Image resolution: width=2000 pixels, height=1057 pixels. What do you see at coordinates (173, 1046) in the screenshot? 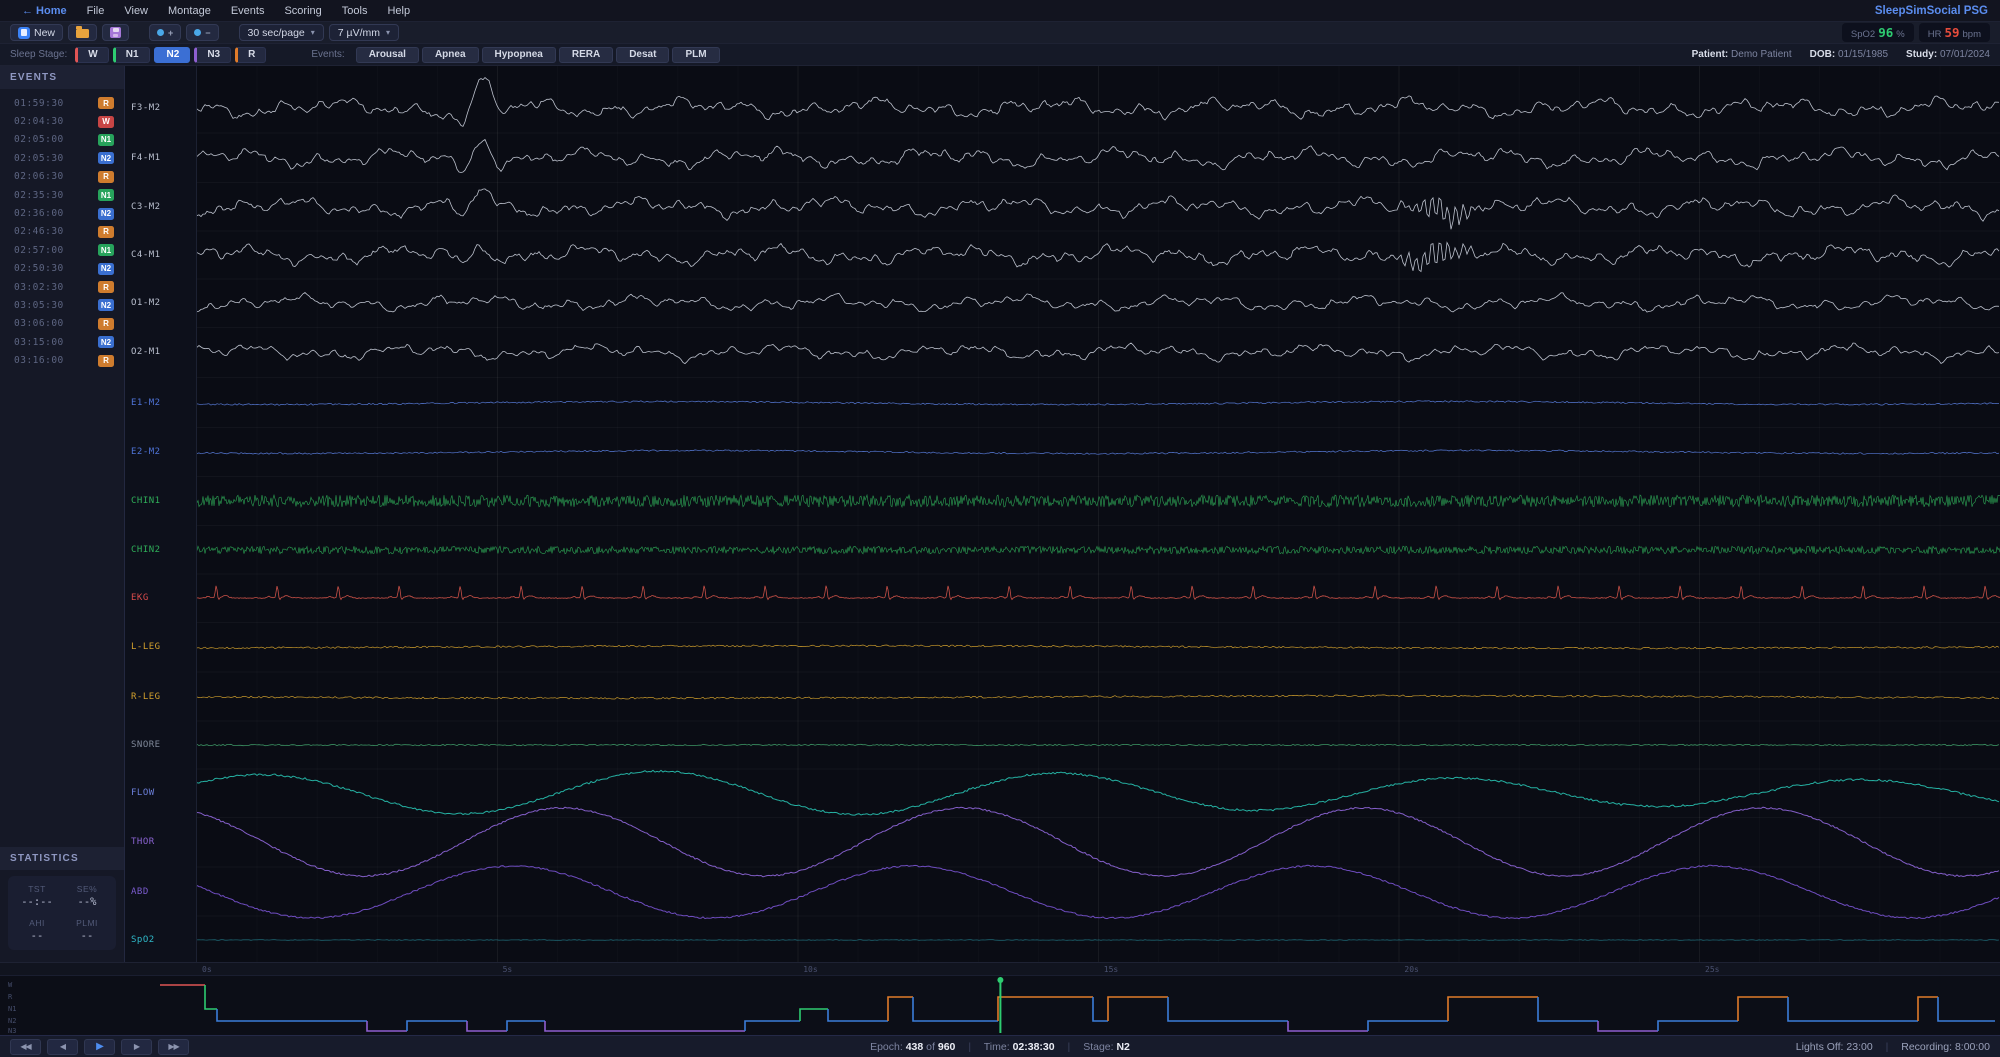
I see `jump-end-button: ▶▶` at bounding box center [173, 1046].